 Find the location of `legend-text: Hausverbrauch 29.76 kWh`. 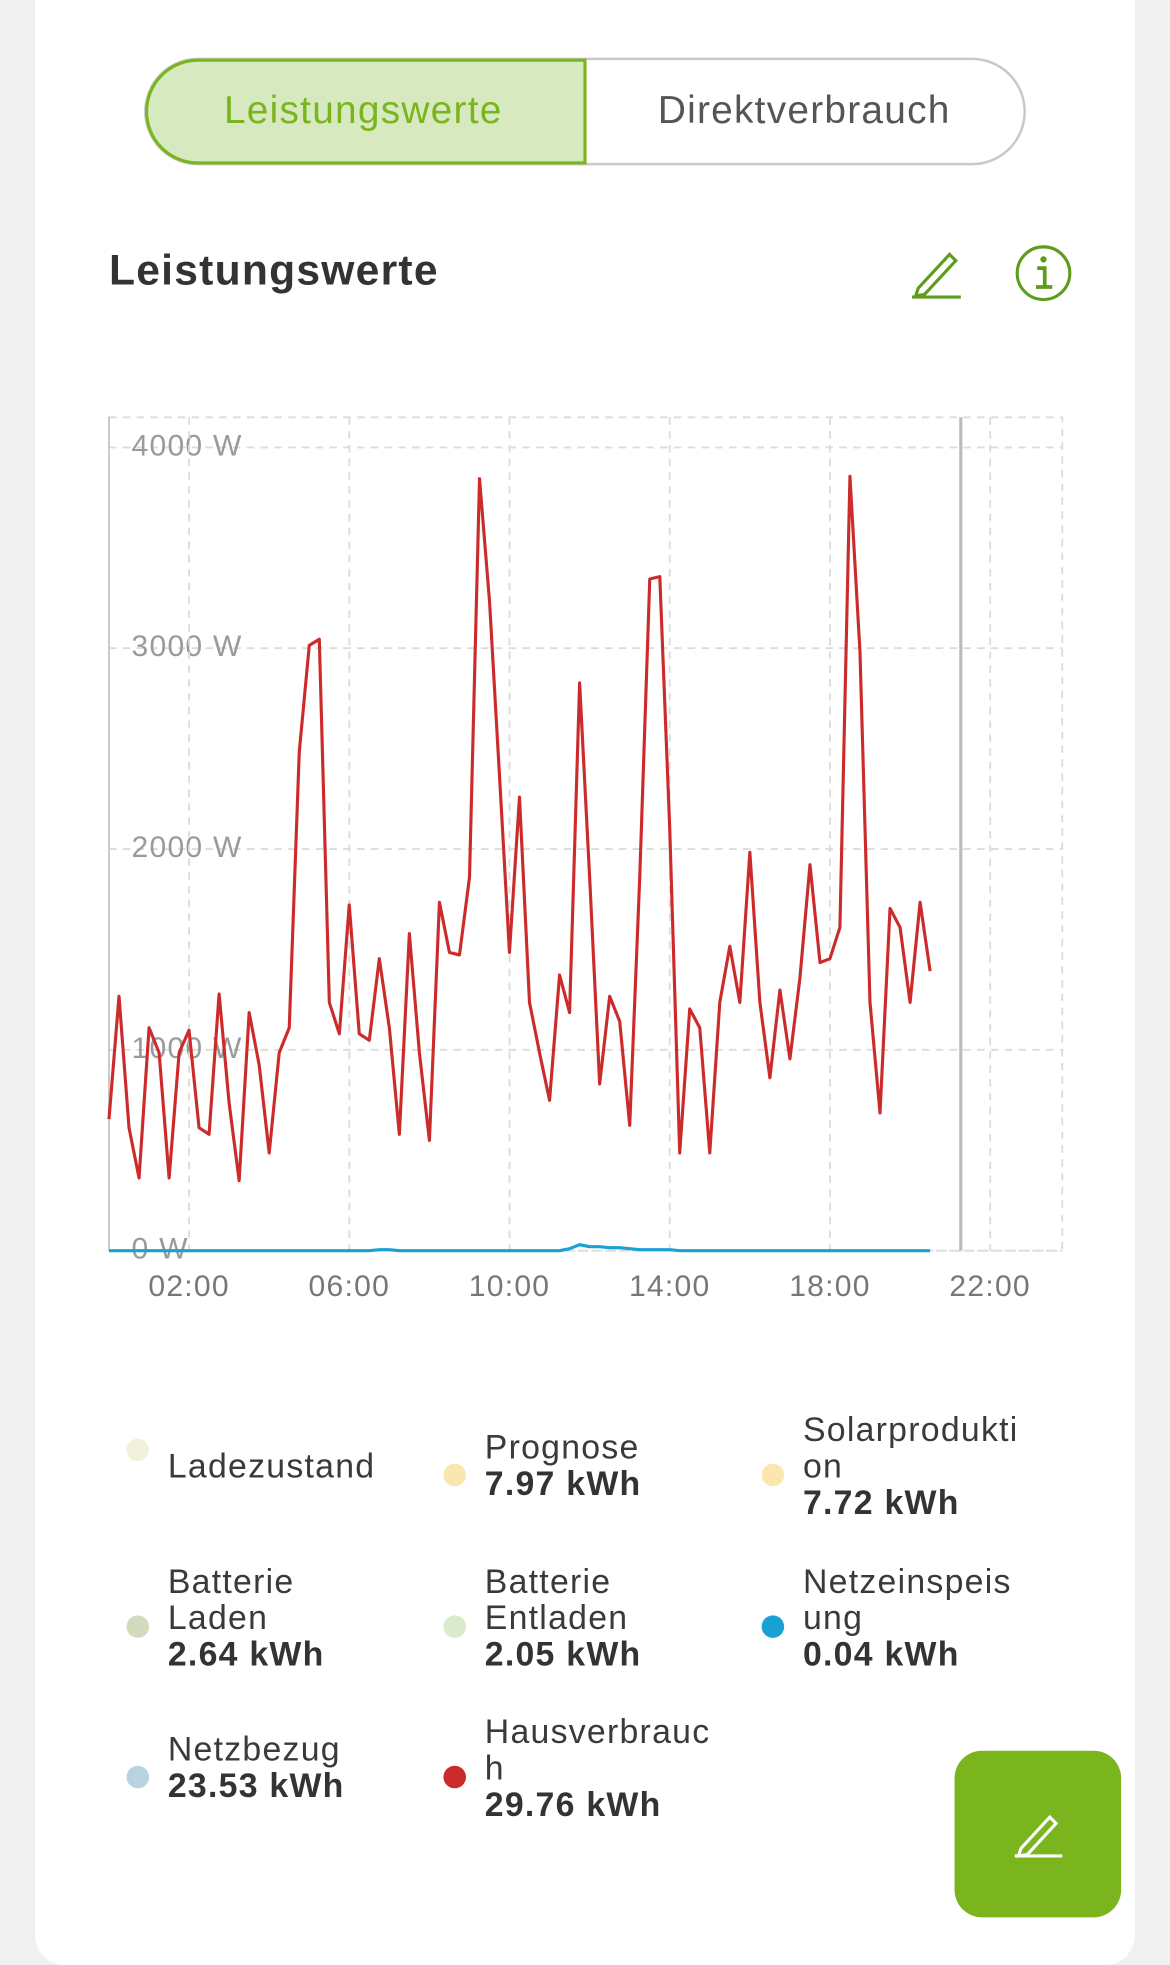

legend-text: Hausverbrauch 29.76 kWh is located at coordinates (599, 1768).